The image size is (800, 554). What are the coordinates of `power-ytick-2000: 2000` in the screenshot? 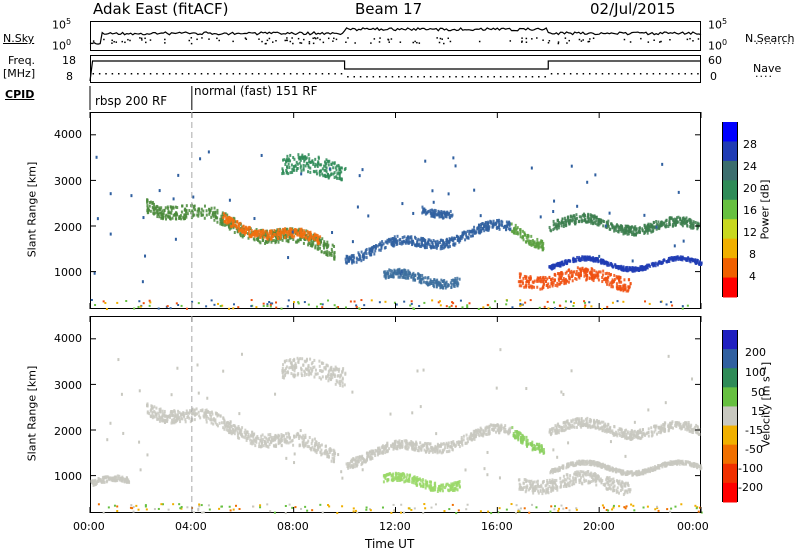 It's located at (68, 227).